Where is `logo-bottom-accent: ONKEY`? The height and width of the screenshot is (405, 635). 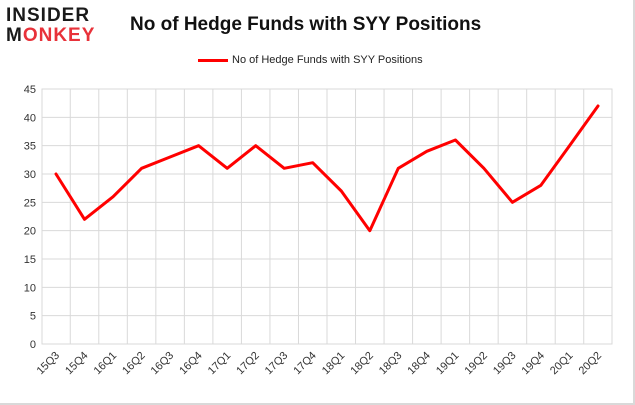
logo-bottom-accent: ONKEY is located at coordinates (59, 35).